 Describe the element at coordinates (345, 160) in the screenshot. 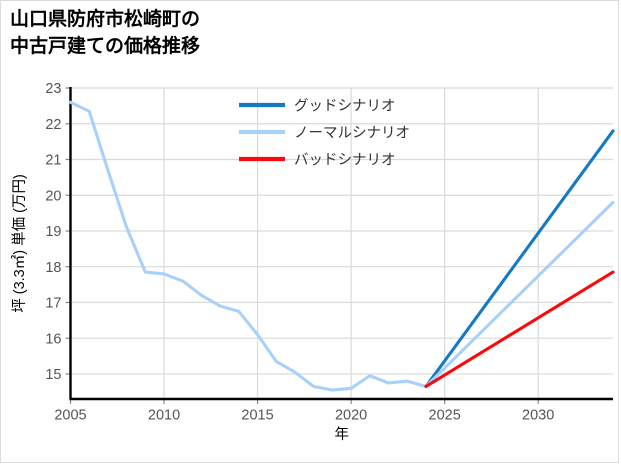

I see `legend-label: バッドシナリオ` at that location.